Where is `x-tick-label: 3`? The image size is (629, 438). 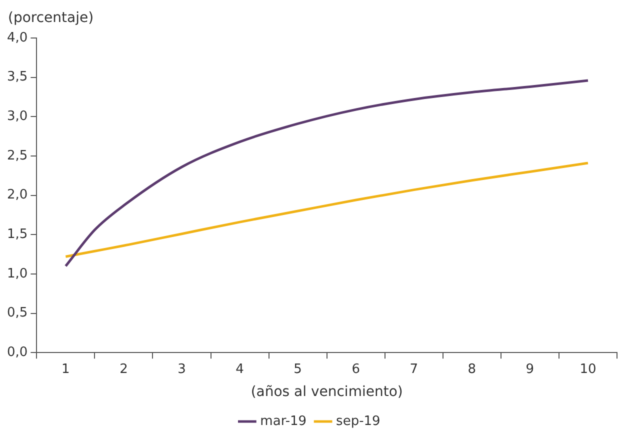
x-tick-label: 3 is located at coordinates (182, 369).